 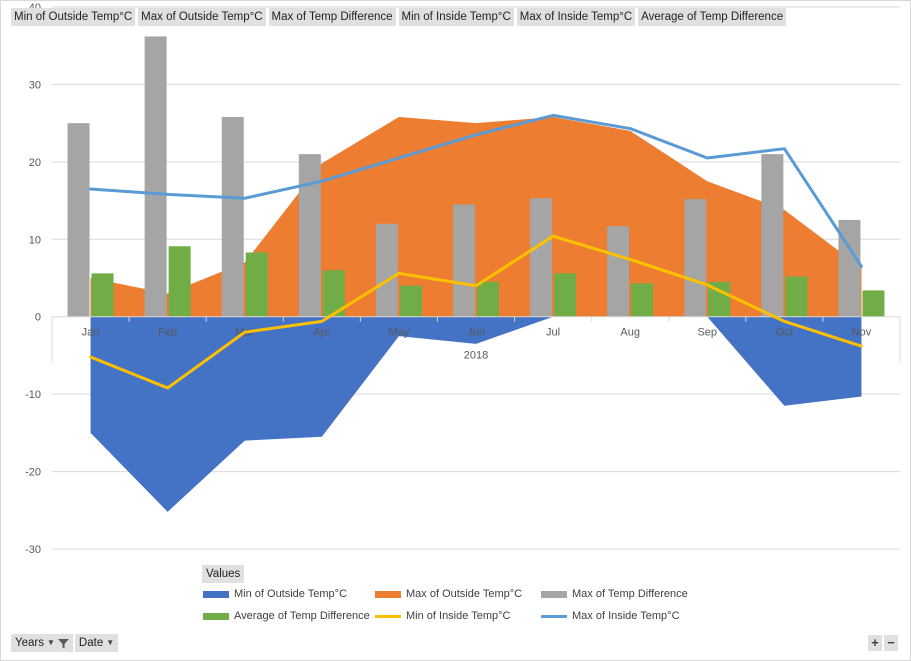 What do you see at coordinates (626, 616) in the screenshot?
I see `legend-label: Max of Inside Temp°C` at bounding box center [626, 616].